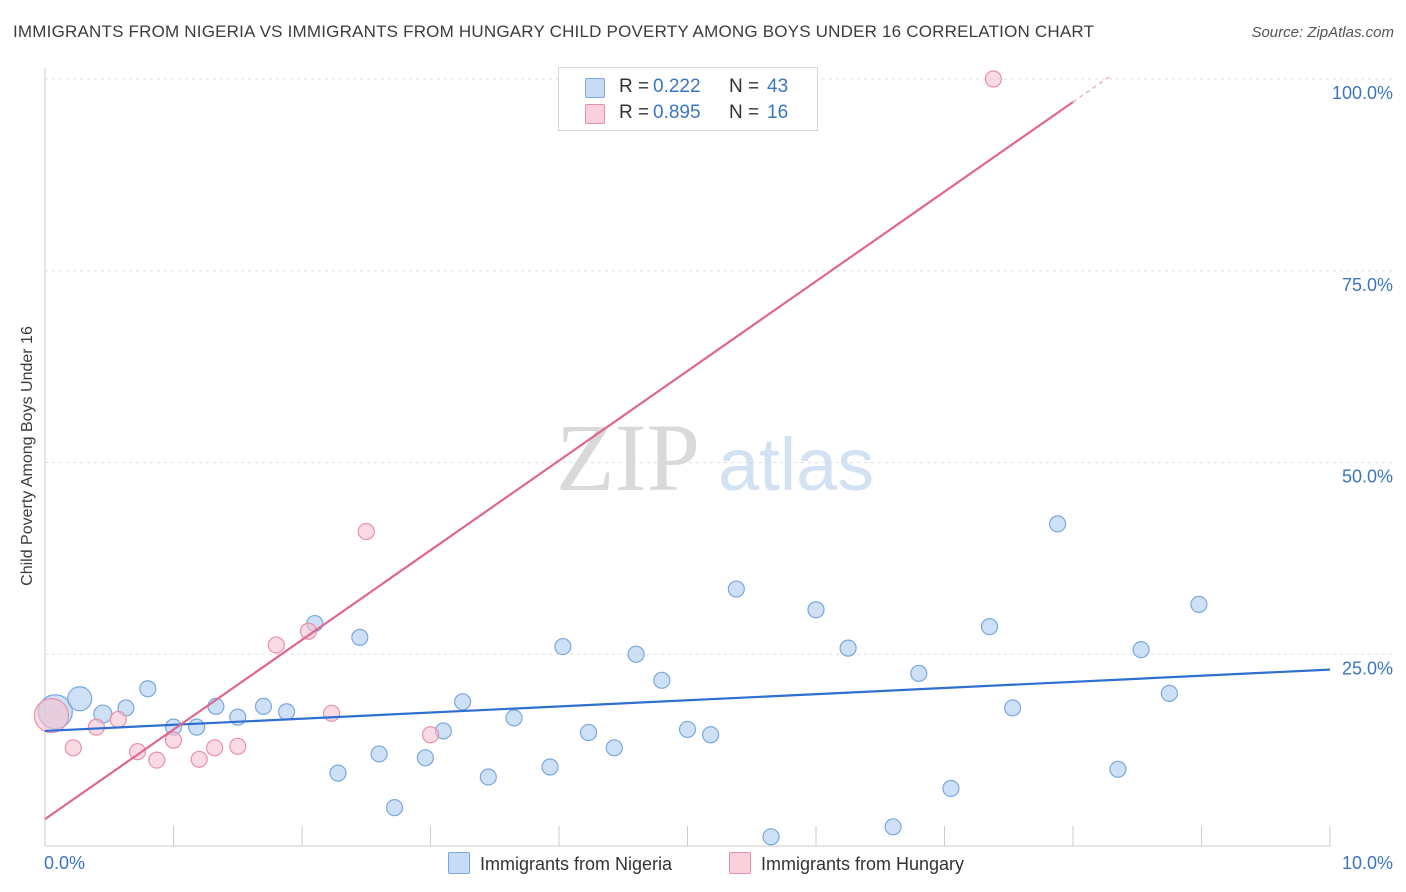  Describe the element at coordinates (796, 464) in the screenshot. I see `watermark-atlas: atlas` at that location.